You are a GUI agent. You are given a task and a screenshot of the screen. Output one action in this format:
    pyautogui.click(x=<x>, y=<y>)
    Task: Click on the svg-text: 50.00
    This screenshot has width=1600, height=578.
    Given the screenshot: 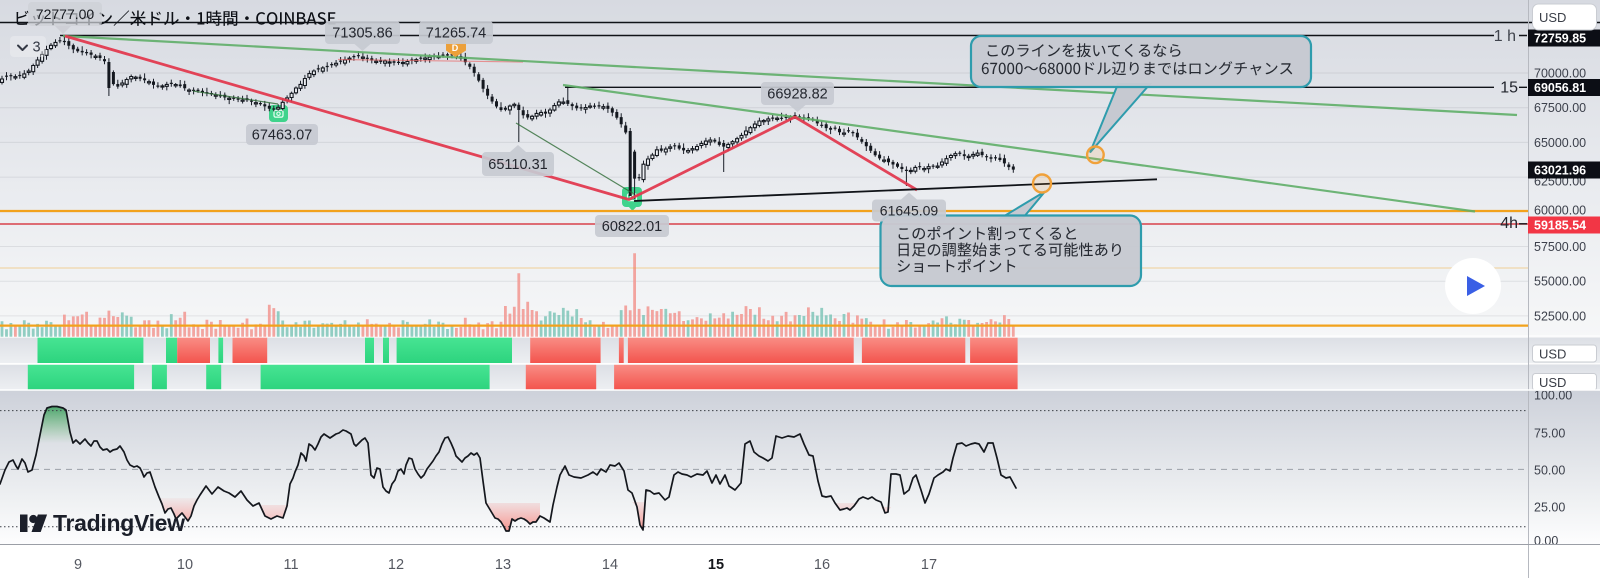 What is the action you would take?
    pyautogui.click(x=1549, y=471)
    